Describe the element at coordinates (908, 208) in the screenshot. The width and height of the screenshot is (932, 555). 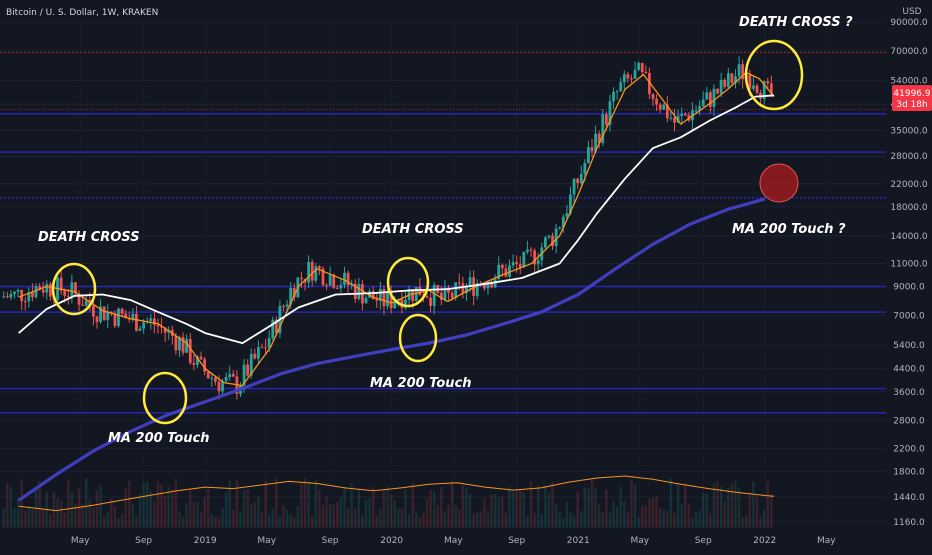
I see `y-tick-label: 18000.0` at that location.